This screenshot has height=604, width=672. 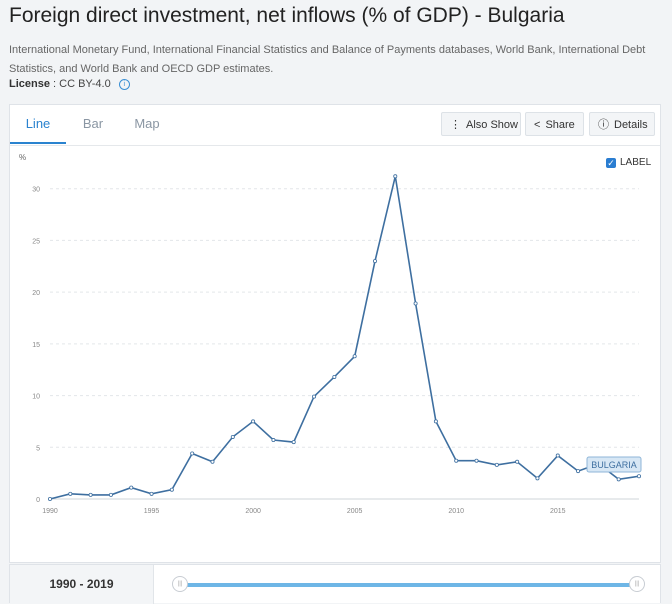 I want to click on y-axis-ticks: 0 5 10 15 20 25 30, so click(x=36, y=345).